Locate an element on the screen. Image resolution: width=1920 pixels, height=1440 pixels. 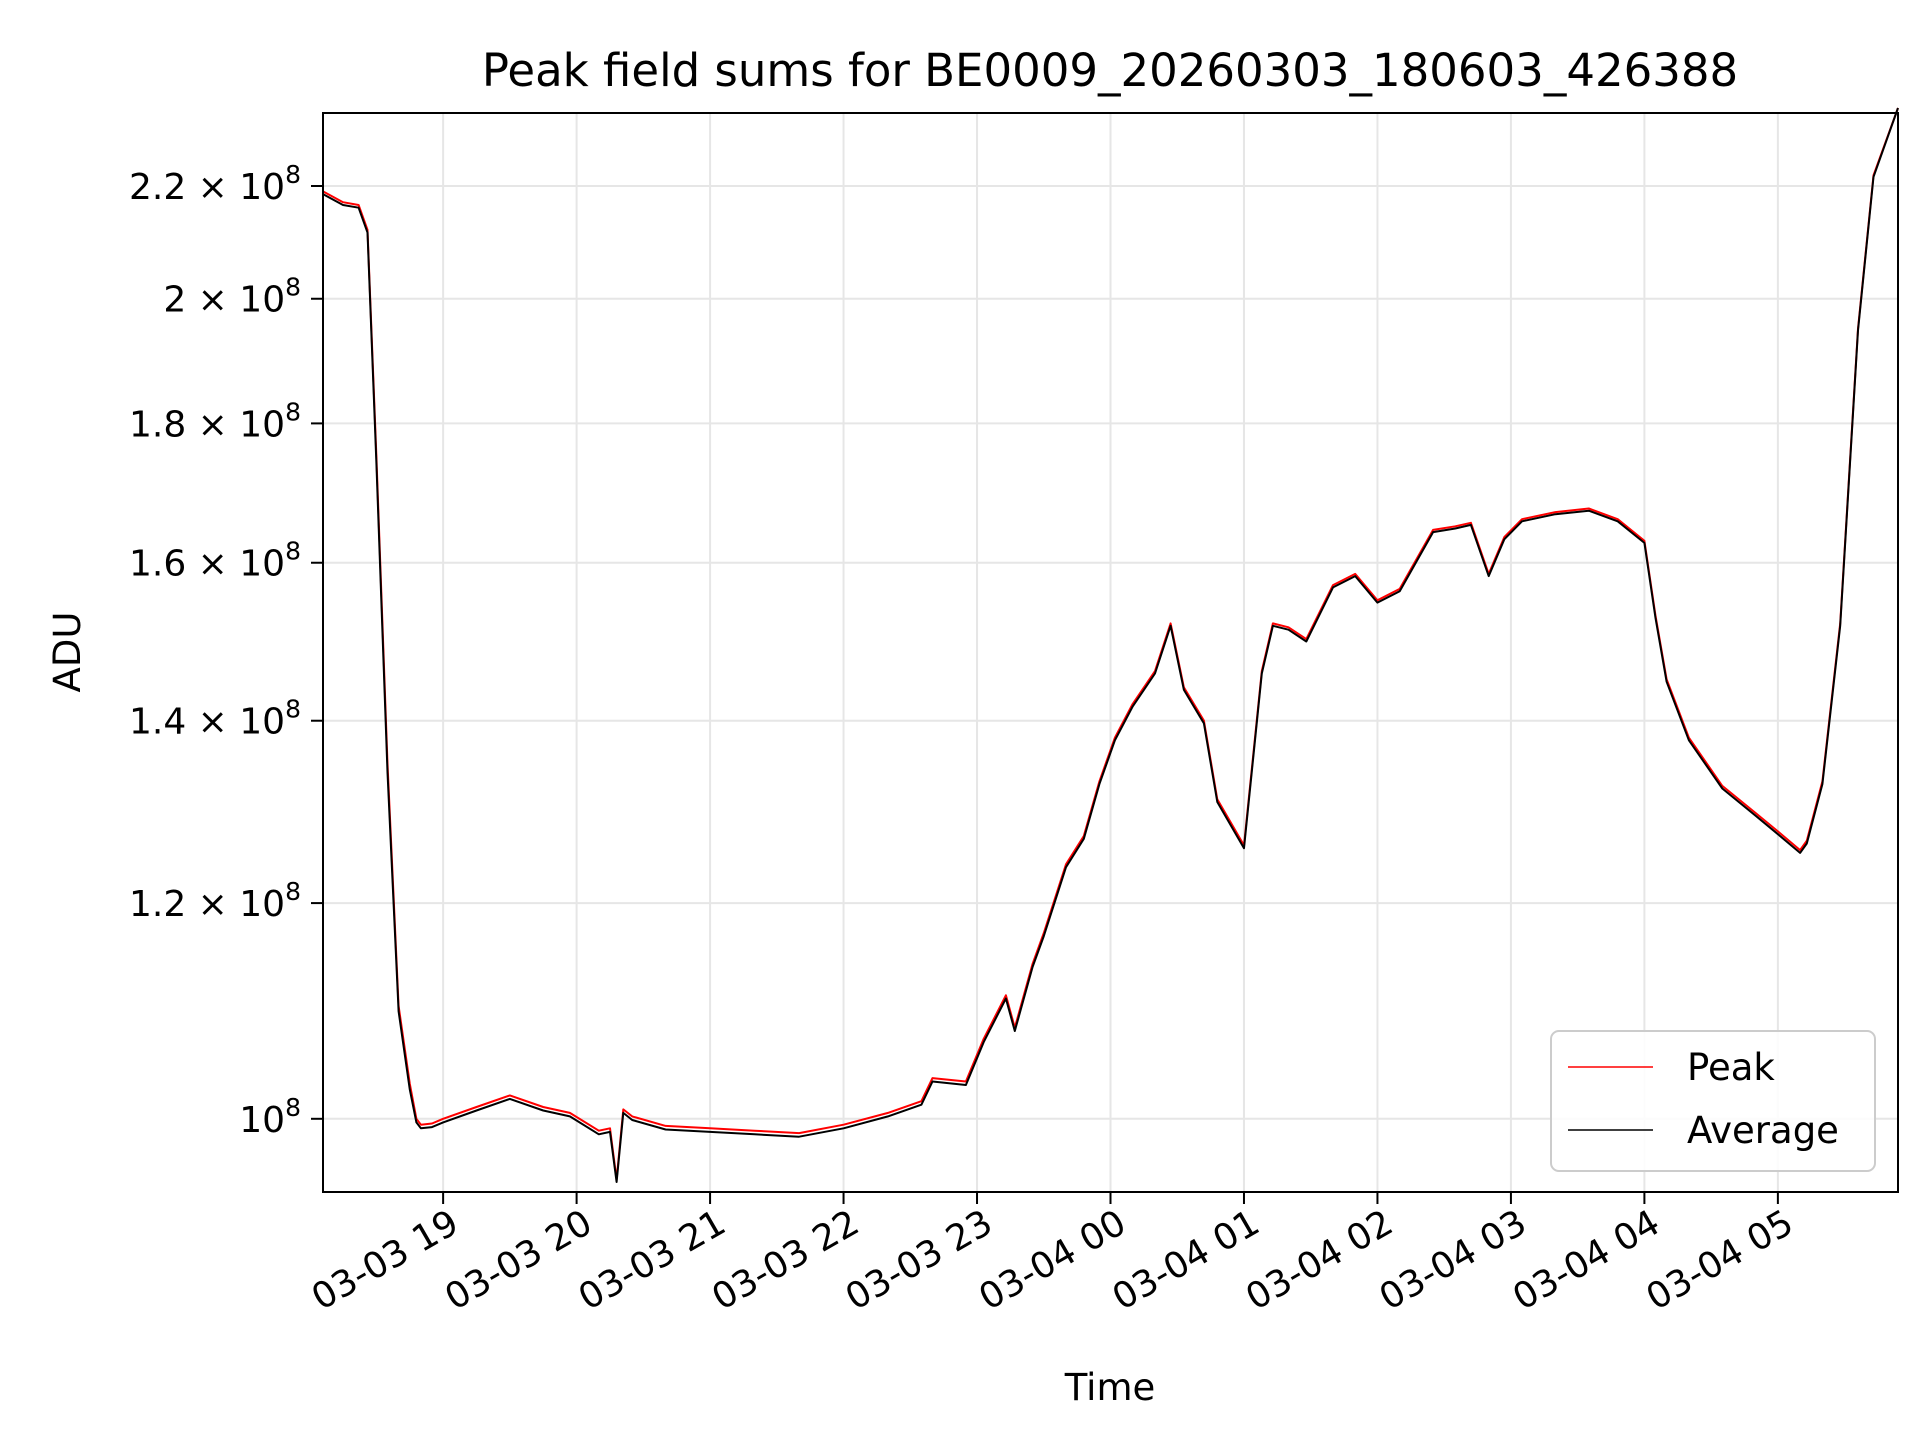
y-tick-label: 2 × 108 is located at coordinates (232, 297).